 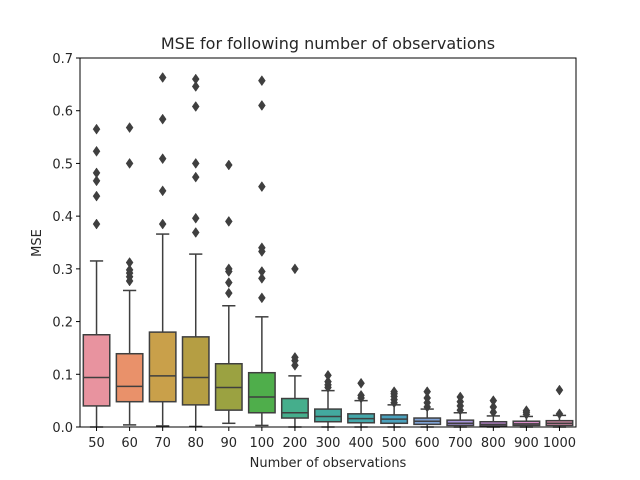 I want to click on y-tick-label: 0.1, so click(x=62, y=375).